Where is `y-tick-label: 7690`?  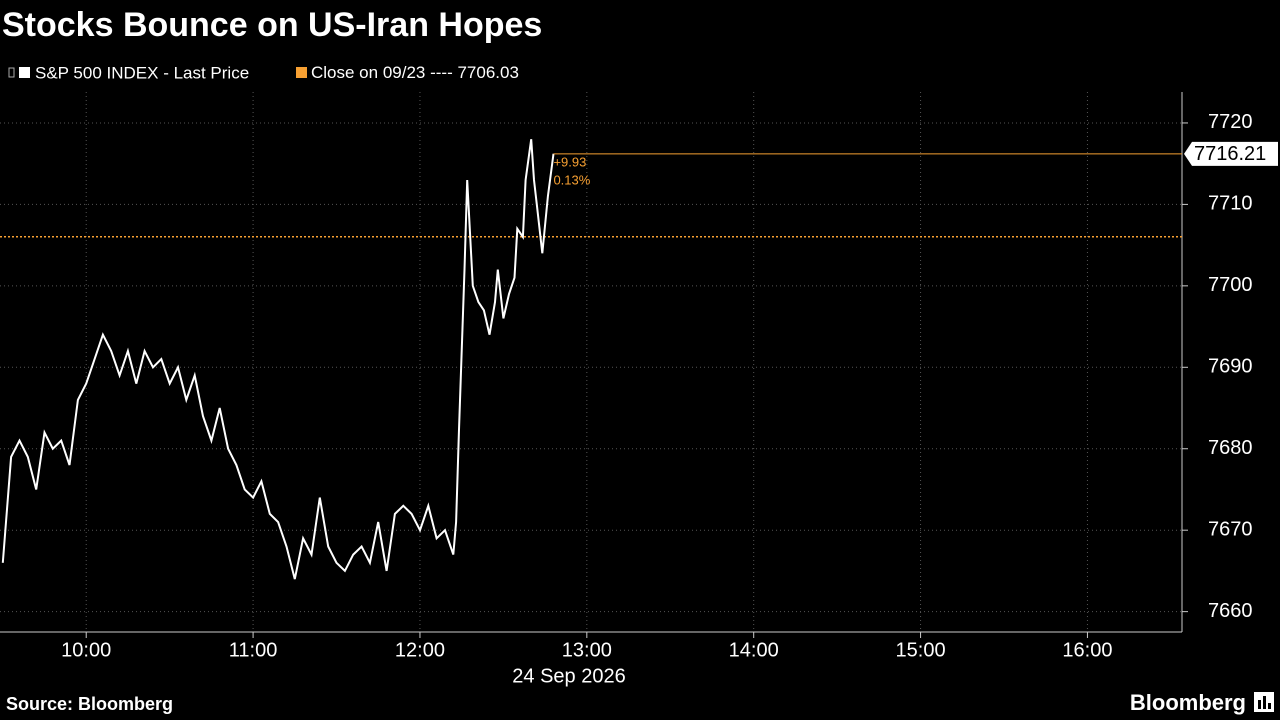 y-tick-label: 7690 is located at coordinates (1230, 367).